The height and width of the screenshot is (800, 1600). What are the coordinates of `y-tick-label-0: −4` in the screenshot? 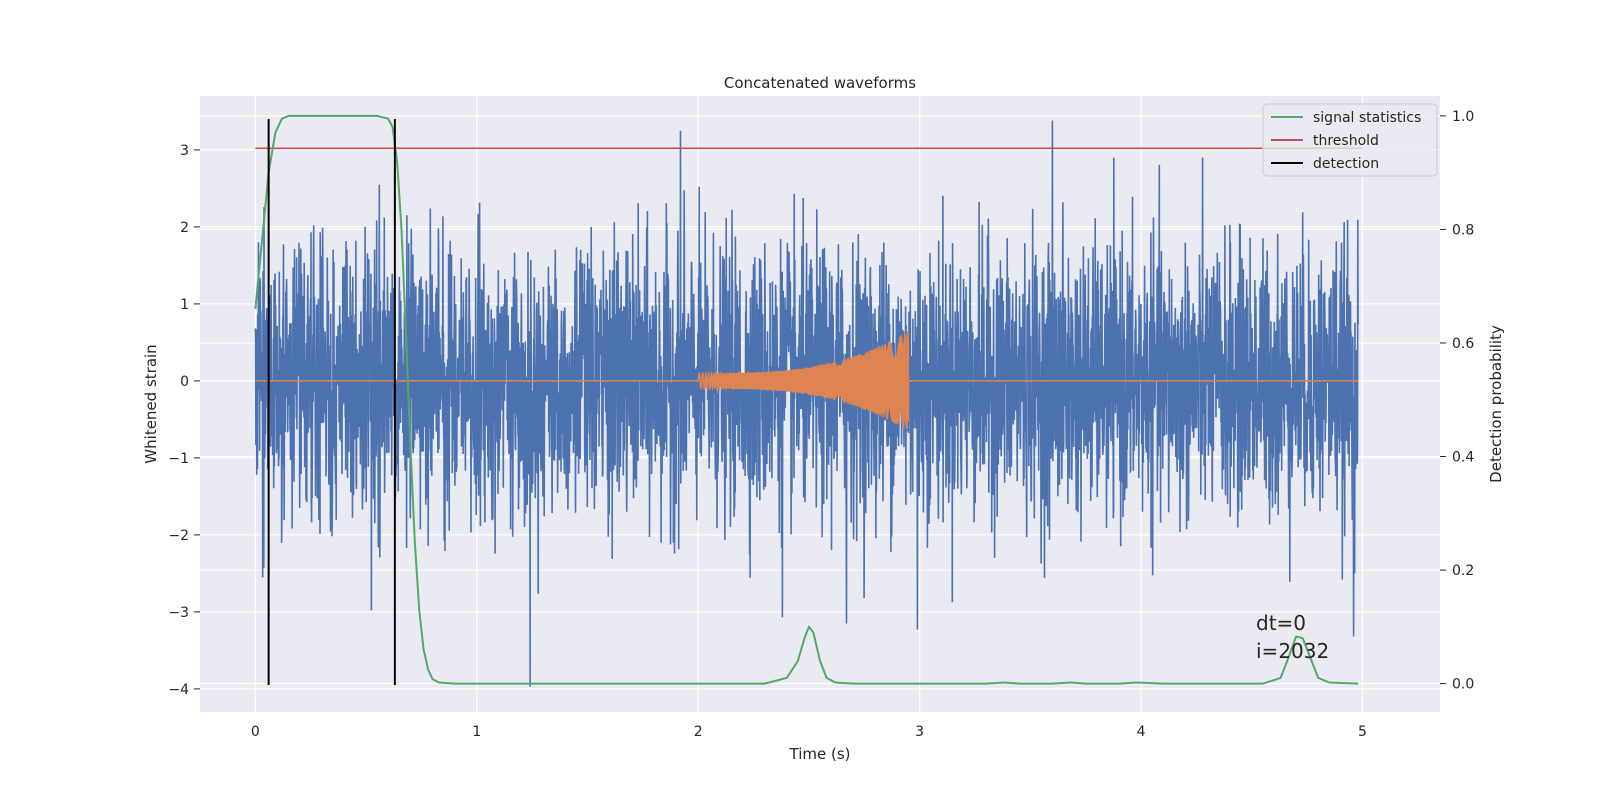 It's located at (178, 690).